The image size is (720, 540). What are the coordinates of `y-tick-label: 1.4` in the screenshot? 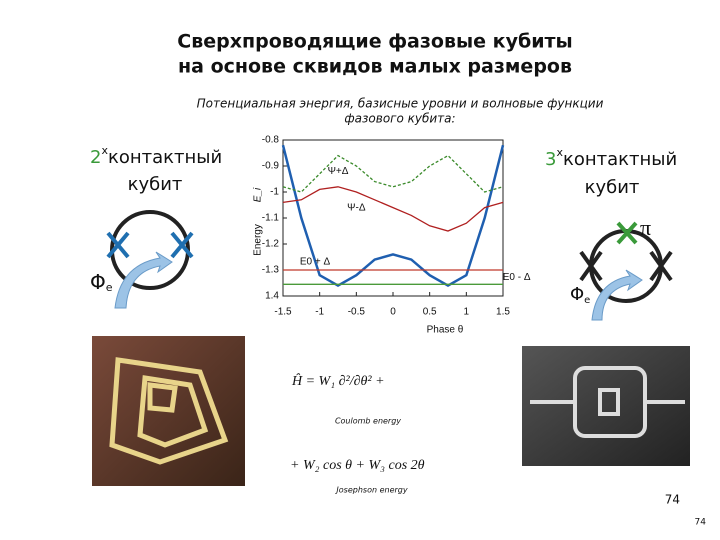 It's located at (272, 296).